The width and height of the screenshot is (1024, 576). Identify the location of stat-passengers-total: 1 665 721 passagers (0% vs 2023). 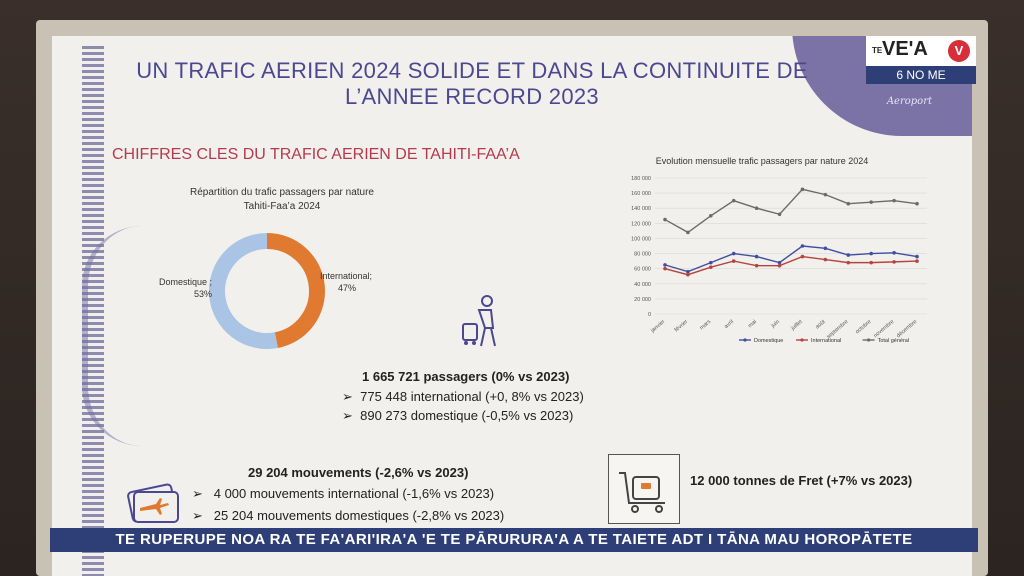
(465, 376).